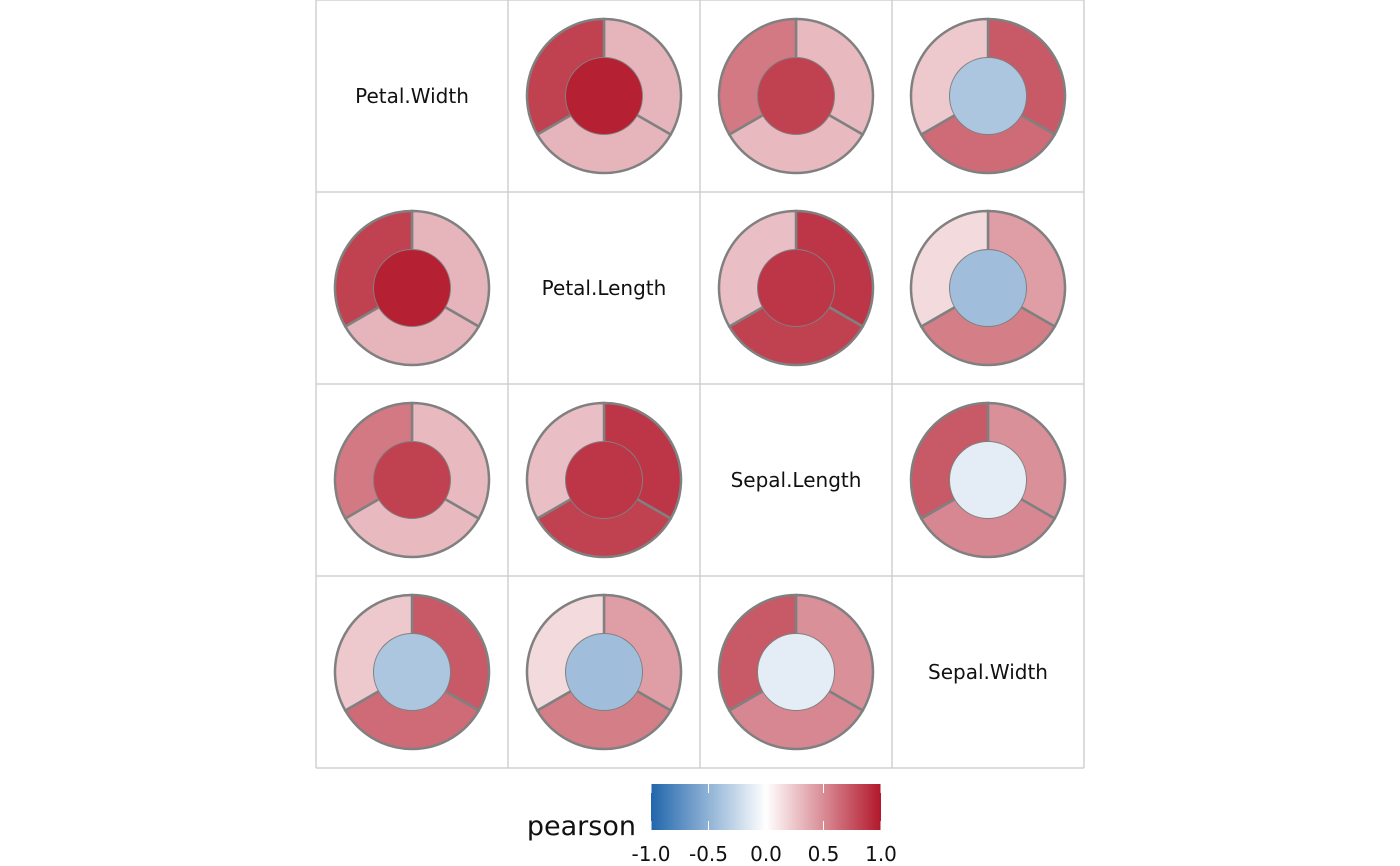  I want to click on variable-label: Sepal.Width, so click(988, 672).